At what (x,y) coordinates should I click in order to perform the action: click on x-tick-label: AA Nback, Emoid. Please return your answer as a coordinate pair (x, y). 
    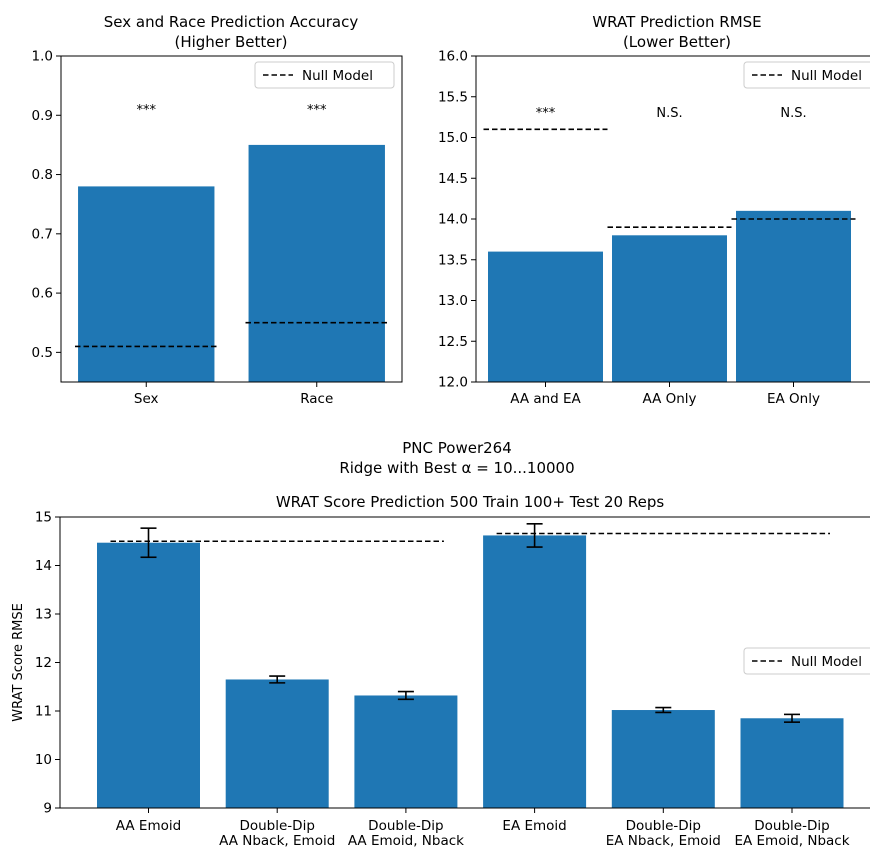
    Looking at the image, I should click on (277, 840).